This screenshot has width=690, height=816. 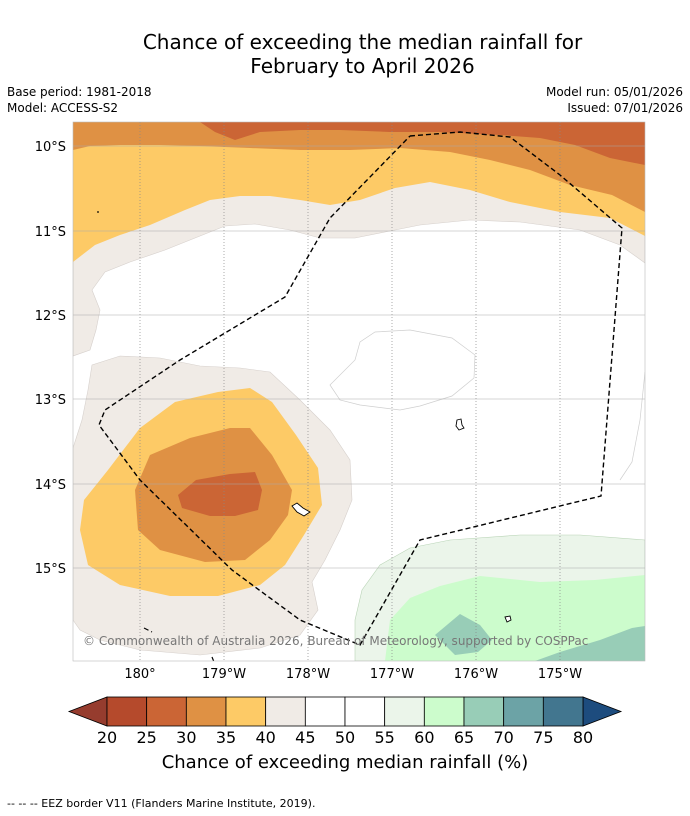 I want to click on issued-date: Issued: 07/01/2026, so click(x=625, y=108).